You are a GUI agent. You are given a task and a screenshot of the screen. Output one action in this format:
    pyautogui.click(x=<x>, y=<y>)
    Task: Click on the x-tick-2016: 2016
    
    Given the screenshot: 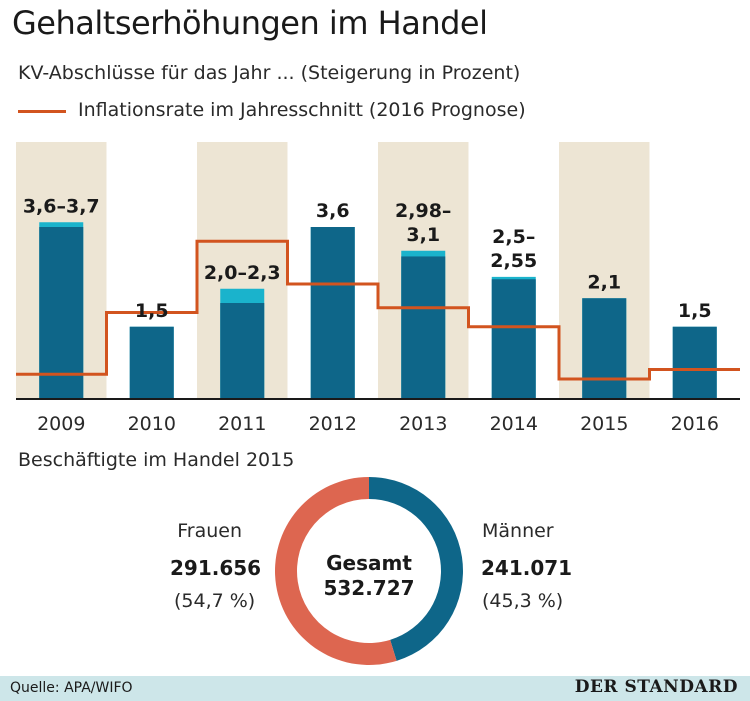 What is the action you would take?
    pyautogui.click(x=695, y=424)
    